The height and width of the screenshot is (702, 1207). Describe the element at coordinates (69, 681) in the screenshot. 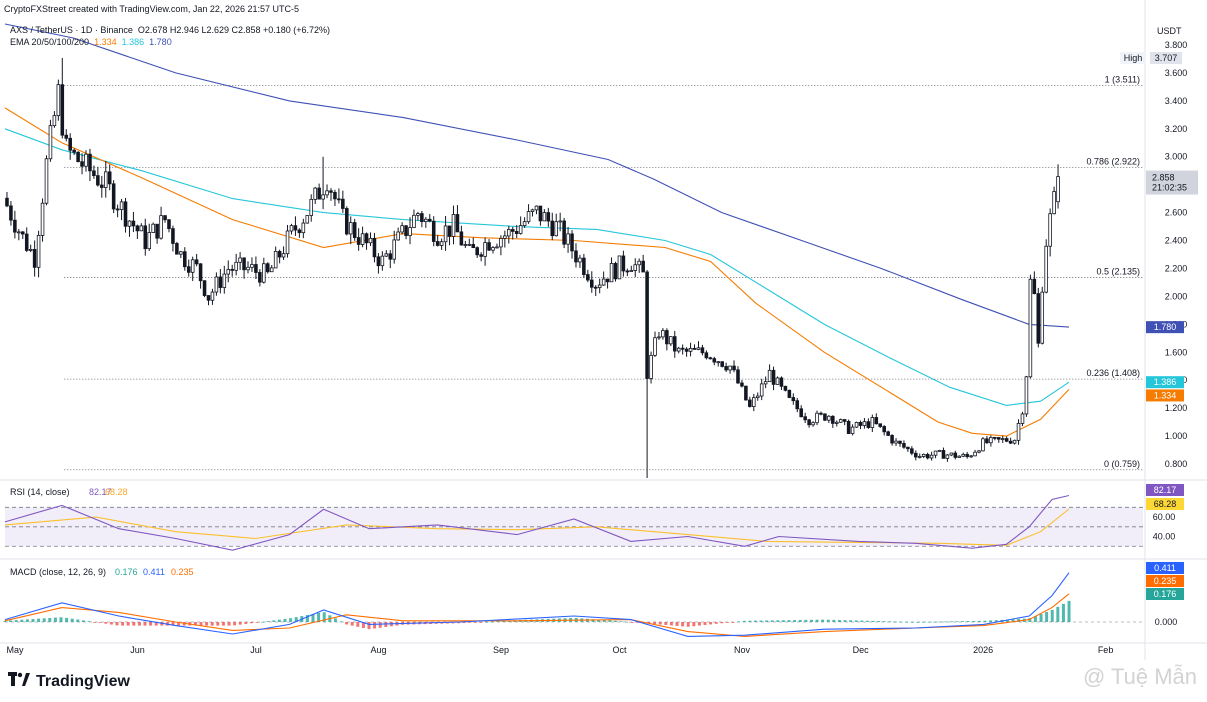

I see `tradingview-logo: TradingView` at that location.